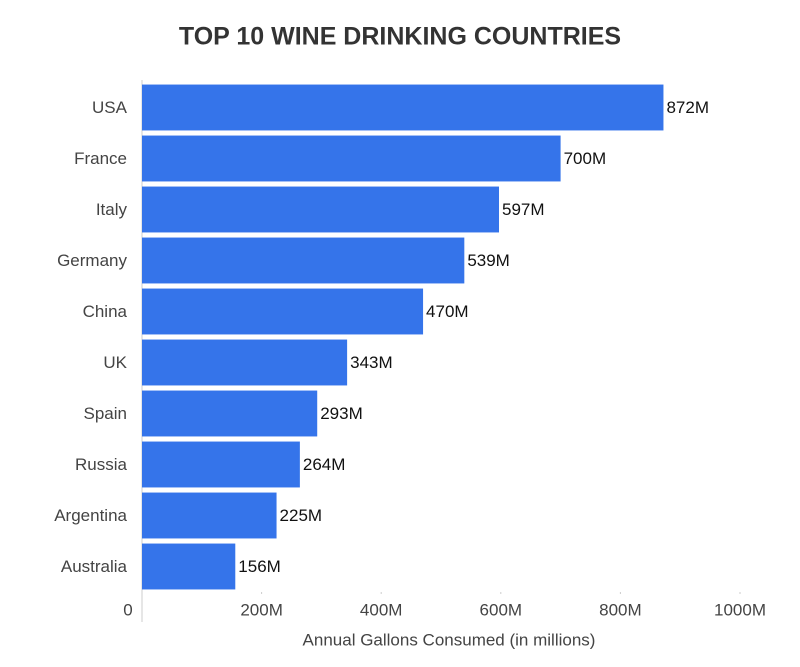 This screenshot has width=800, height=667. Describe the element at coordinates (100, 158) in the screenshot. I see `y-tick-label: France` at that location.